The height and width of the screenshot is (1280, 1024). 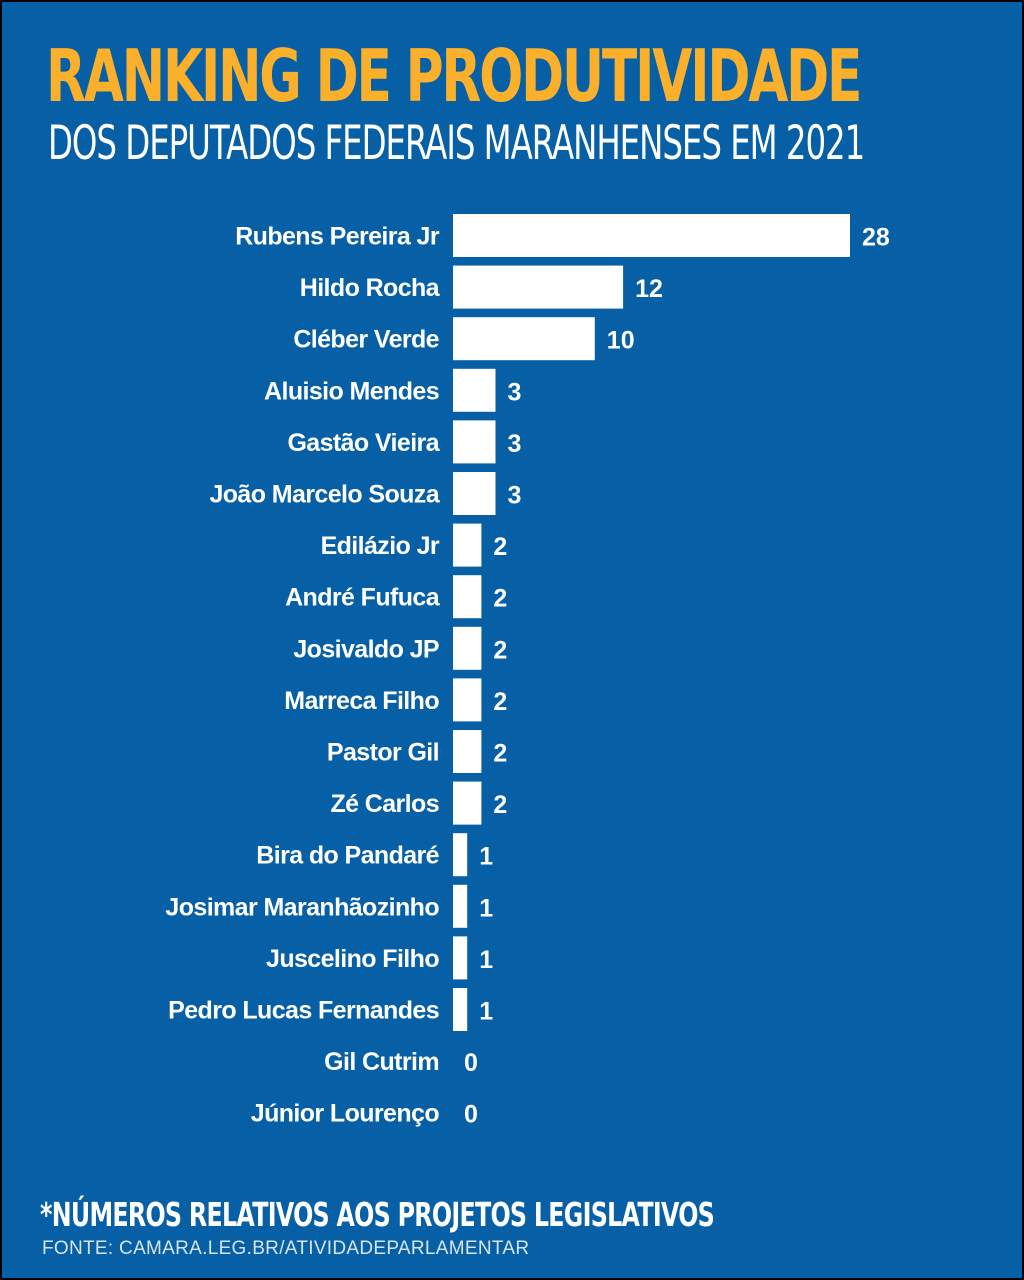 I want to click on category-label: João Marcelo Souza, so click(x=324, y=495).